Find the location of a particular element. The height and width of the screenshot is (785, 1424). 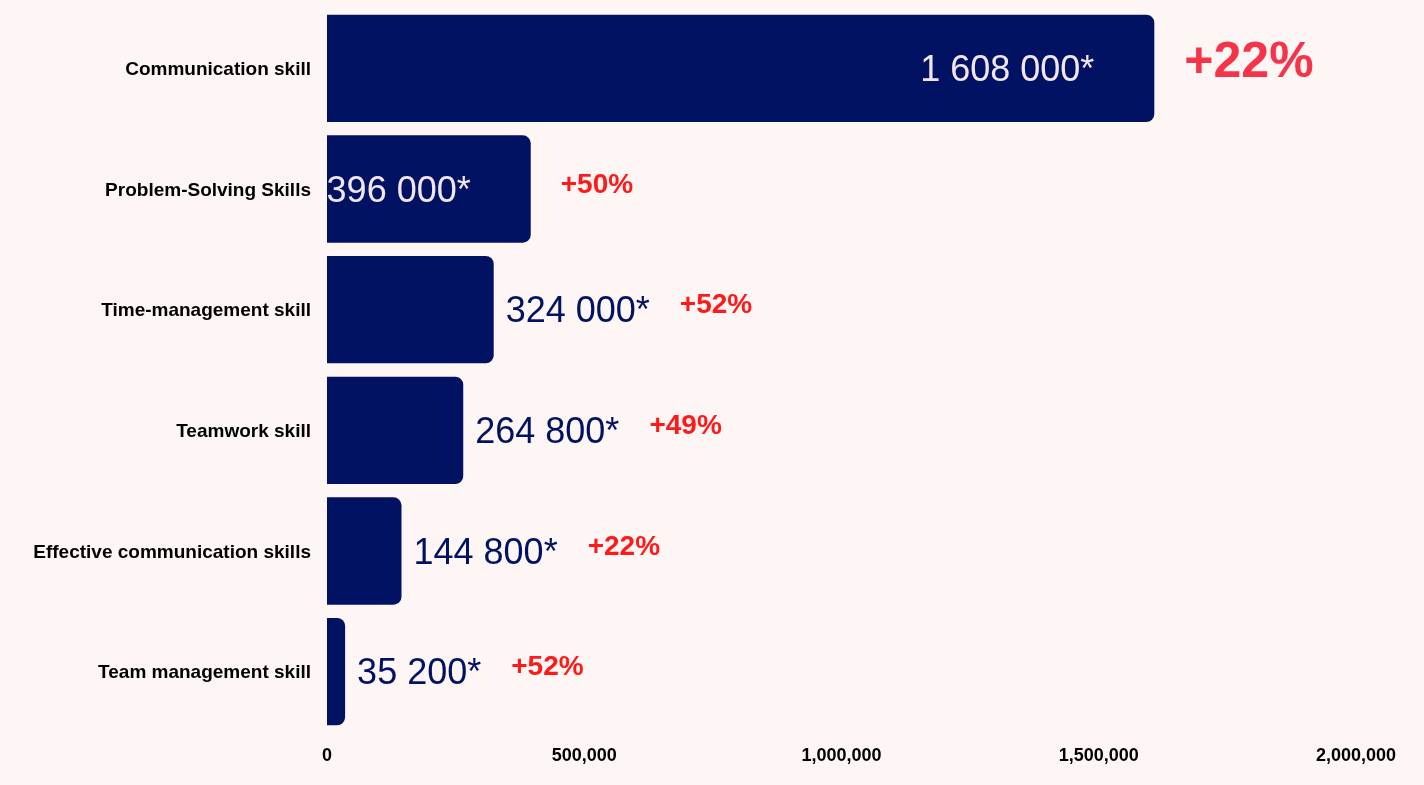

data-label: 264 800* is located at coordinates (547, 430).